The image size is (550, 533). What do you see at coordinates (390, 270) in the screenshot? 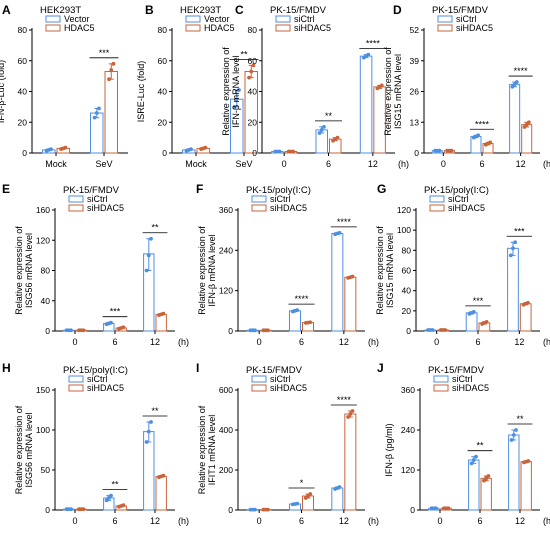
I see `y-axis-label-line-2: ISG15 mRNA level` at bounding box center [390, 270].